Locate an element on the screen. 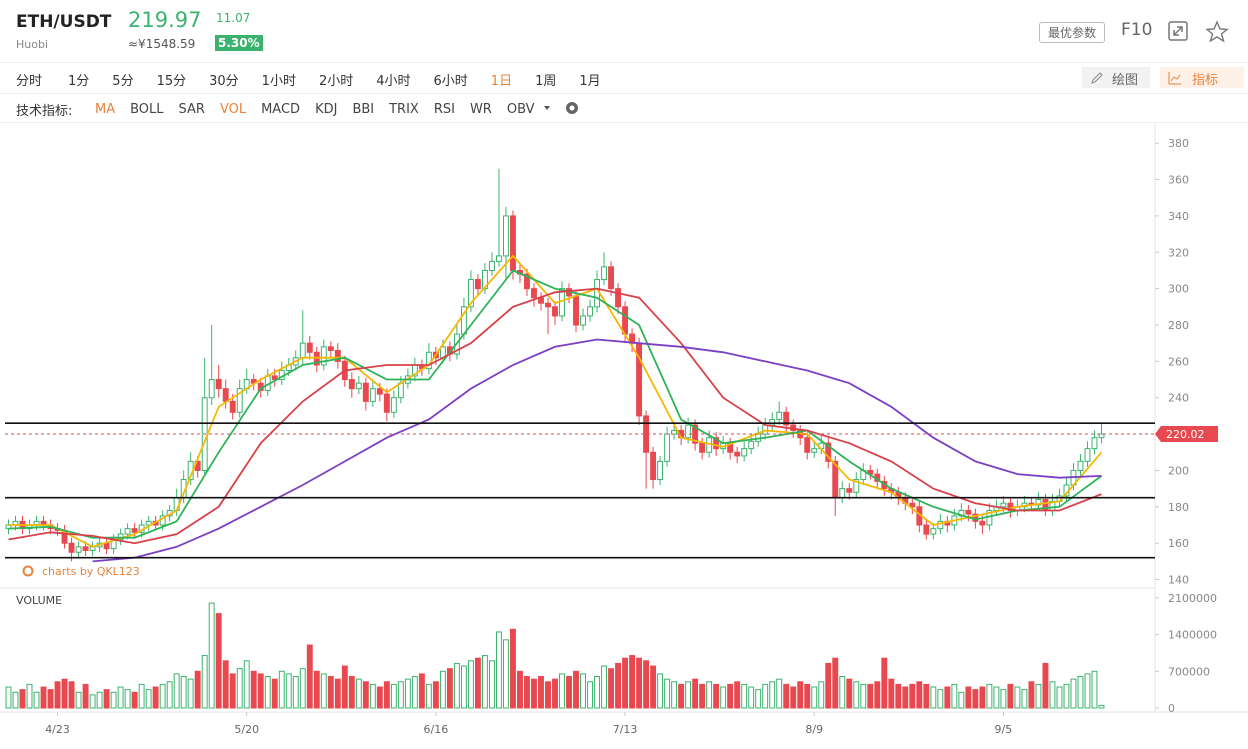 The width and height of the screenshot is (1248, 749). settings-icon is located at coordinates (571, 108).